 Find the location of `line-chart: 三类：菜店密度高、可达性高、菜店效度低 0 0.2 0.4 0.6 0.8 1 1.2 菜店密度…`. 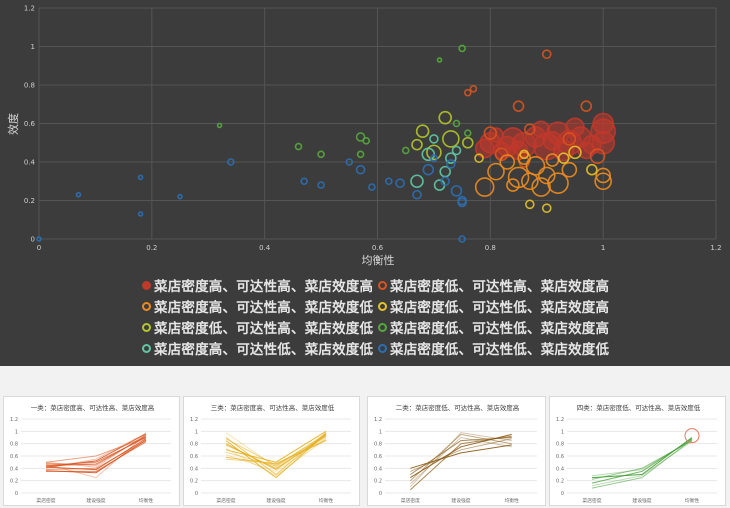

line-chart: 三类：菜店密度高、可达性高、菜店效度低 0 0.2 0.4 0.6 0.8 1 1.2 菜店密度… is located at coordinates (270, 453).